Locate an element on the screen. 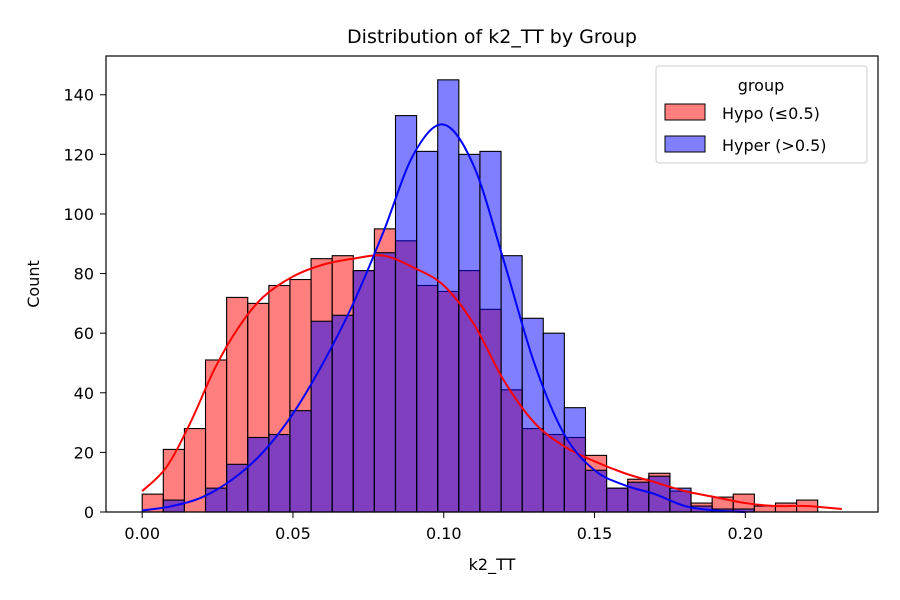  legend-box is located at coordinates (761, 114).